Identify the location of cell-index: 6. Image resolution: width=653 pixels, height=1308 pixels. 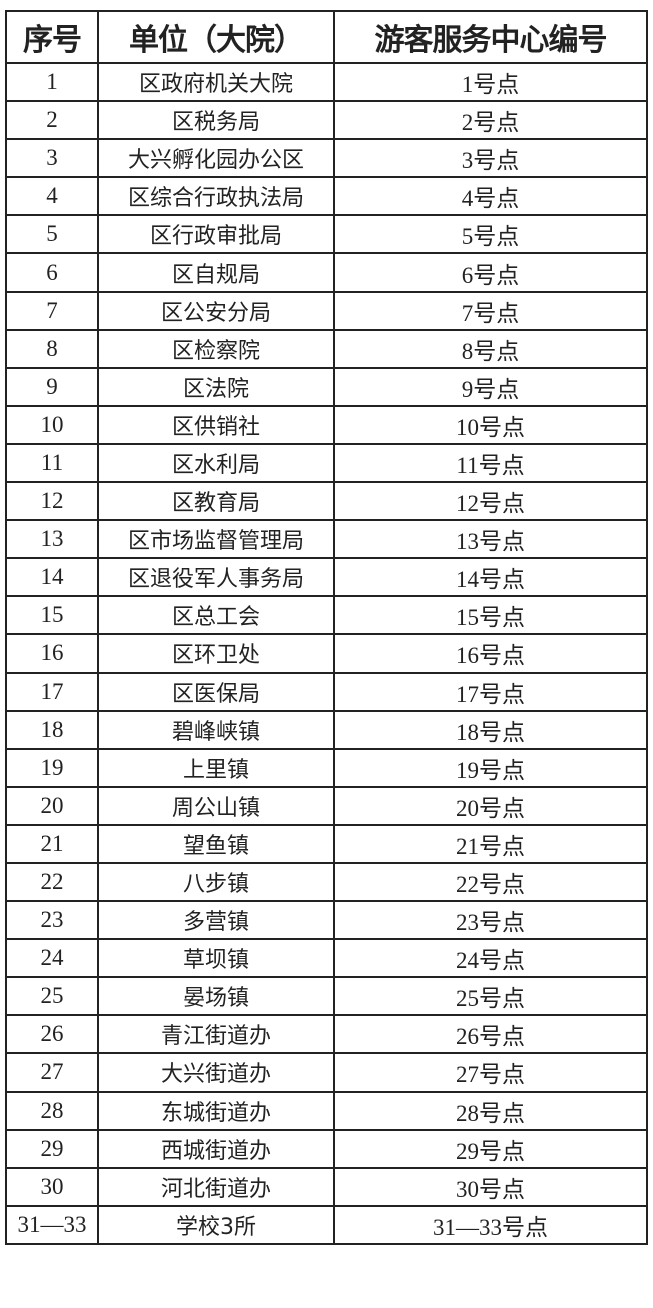
(52, 272).